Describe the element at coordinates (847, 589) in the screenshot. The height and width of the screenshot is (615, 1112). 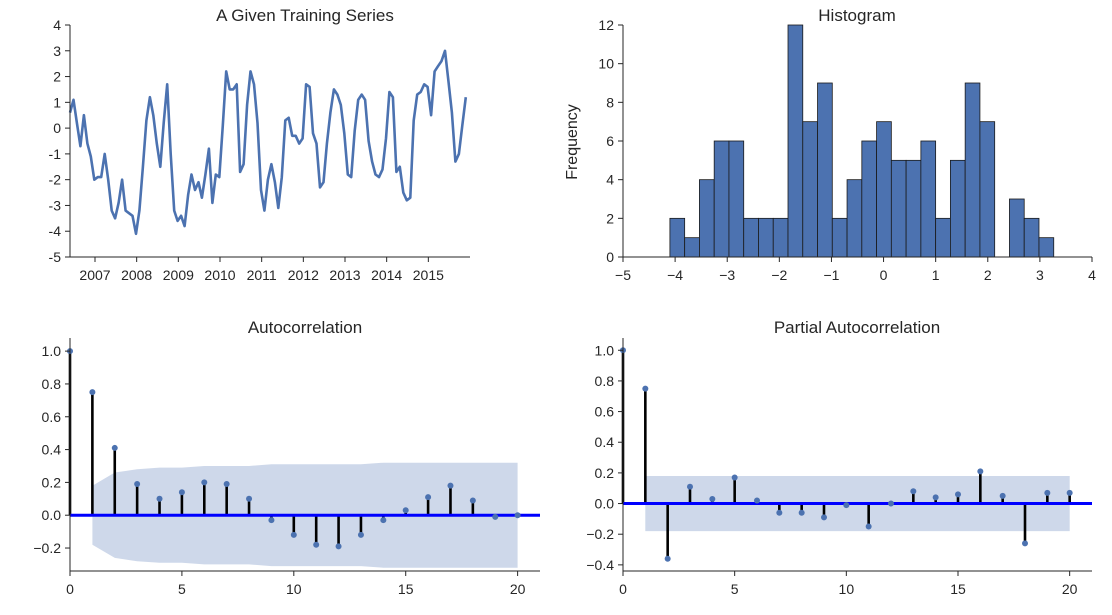
I see `pacf-x-tick-label: 10` at that location.